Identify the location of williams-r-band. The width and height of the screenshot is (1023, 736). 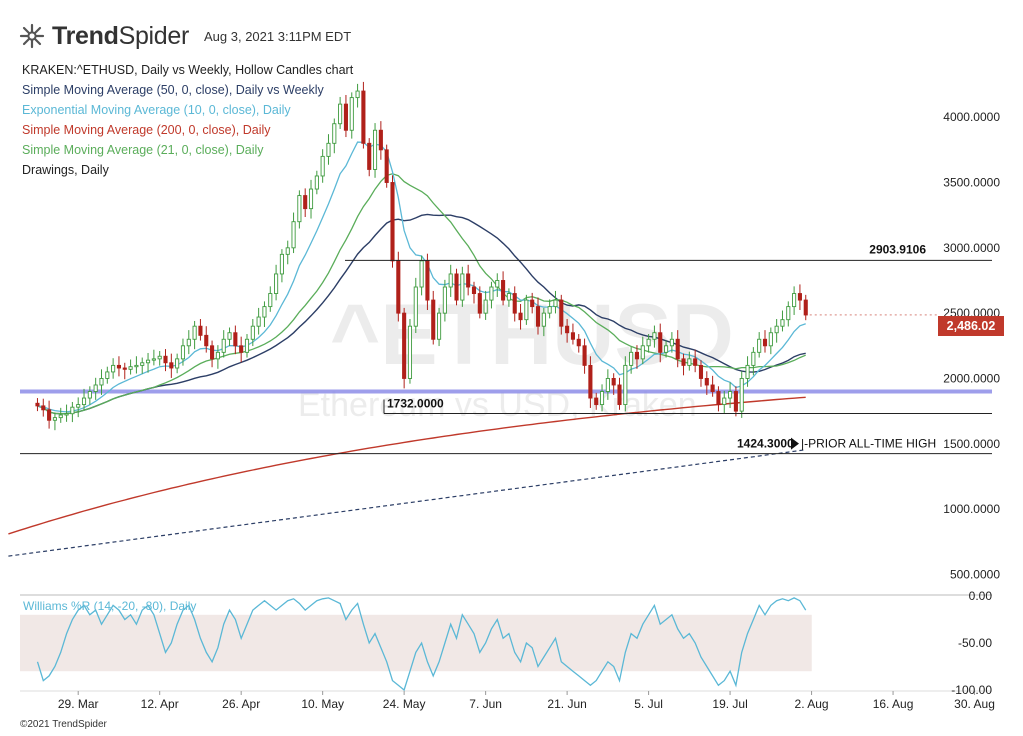
(416, 643).